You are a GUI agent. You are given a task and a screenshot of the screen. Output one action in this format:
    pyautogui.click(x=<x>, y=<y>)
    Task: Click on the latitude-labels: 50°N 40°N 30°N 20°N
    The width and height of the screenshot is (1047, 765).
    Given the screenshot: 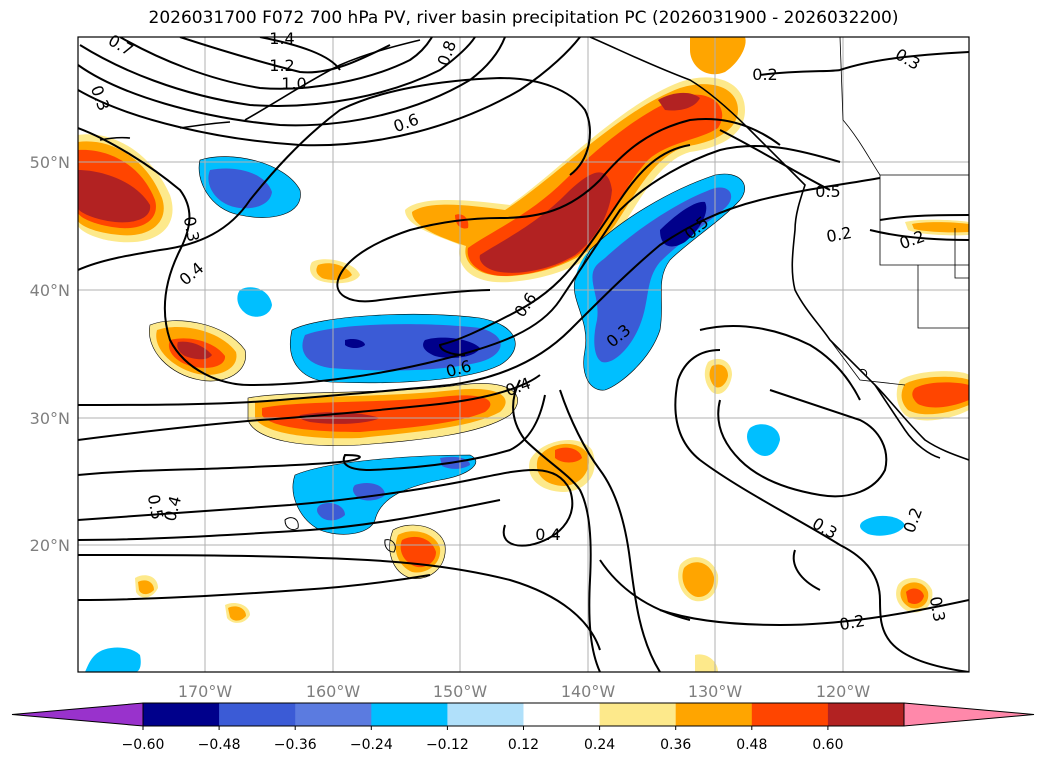 What is the action you would take?
    pyautogui.click(x=50, y=354)
    